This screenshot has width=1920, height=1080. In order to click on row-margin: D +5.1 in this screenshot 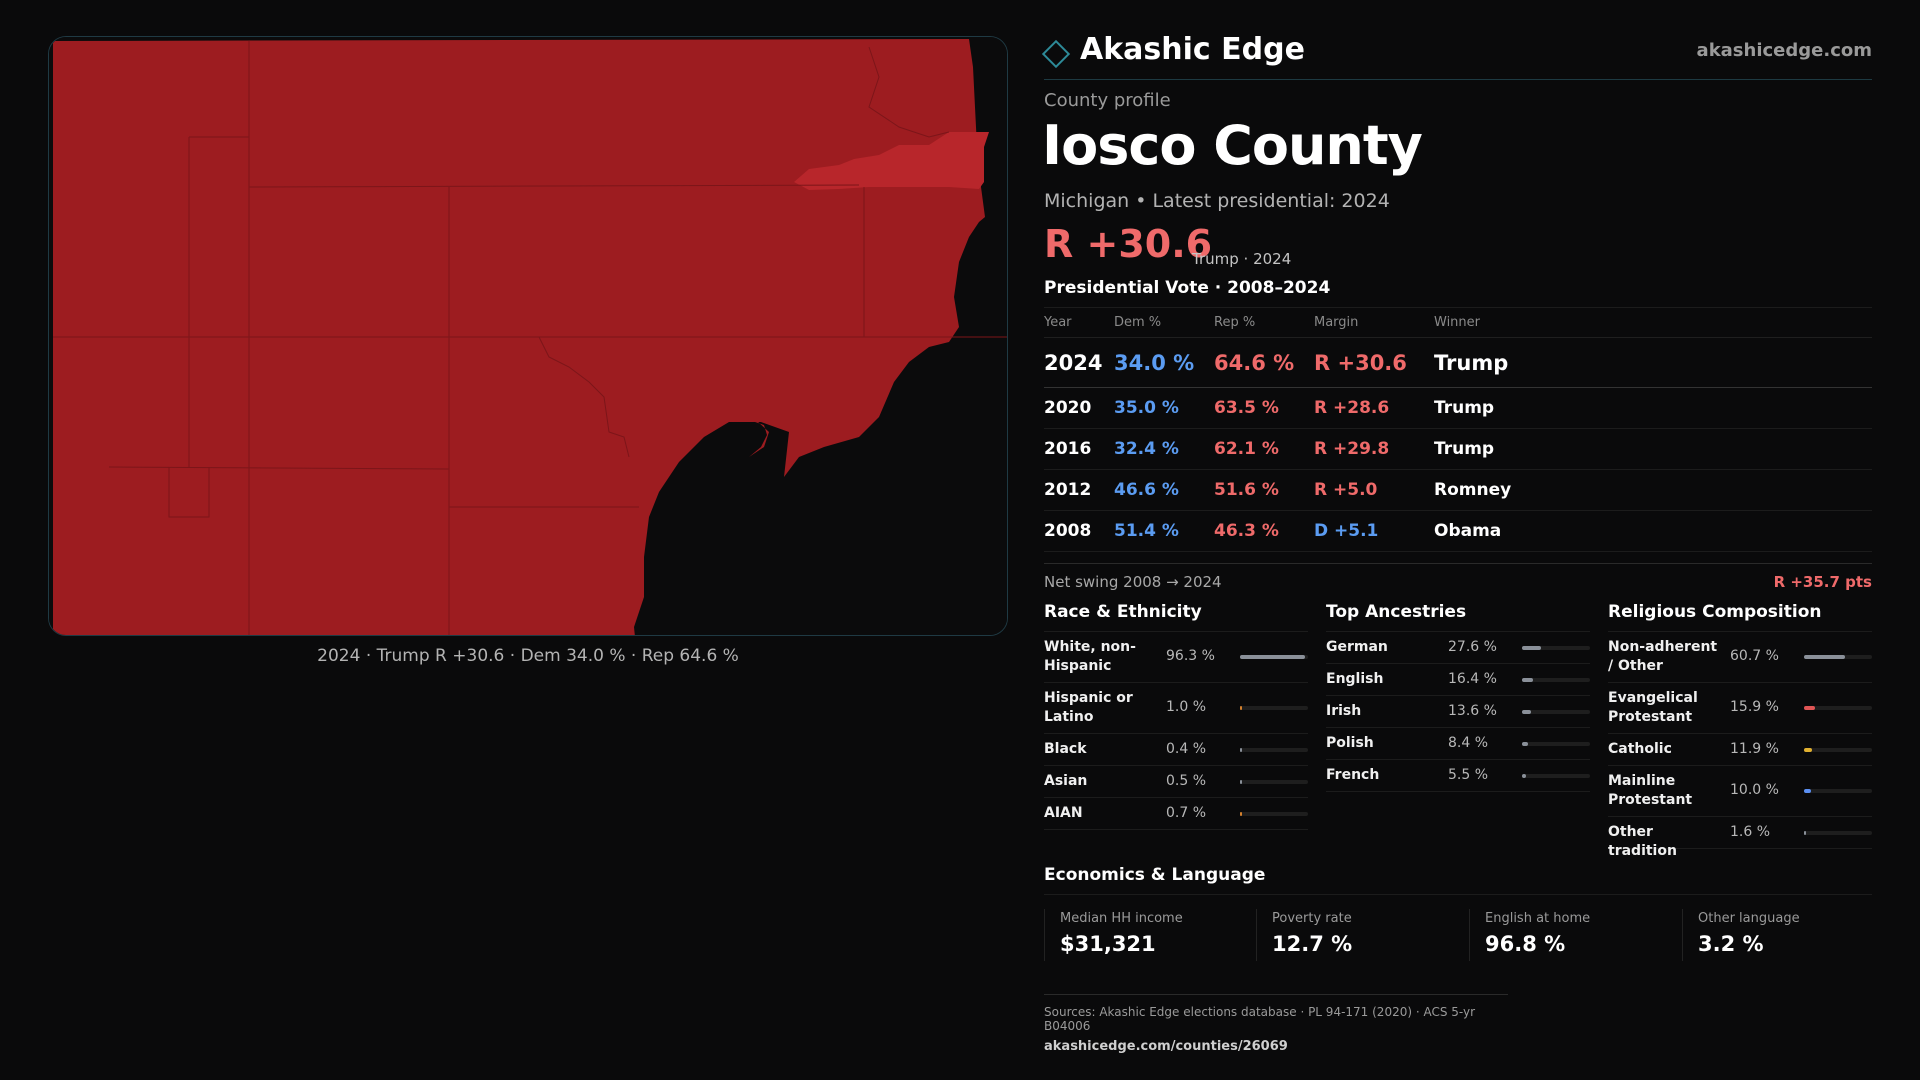, I will do `click(1374, 531)`.